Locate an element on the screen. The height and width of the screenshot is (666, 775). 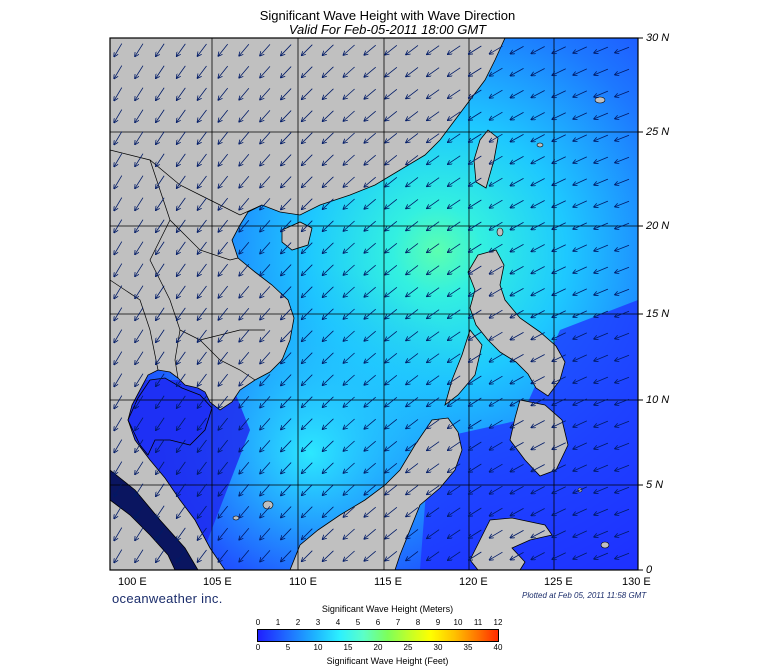
lat-label-25n: 25 N is located at coordinates (658, 132).